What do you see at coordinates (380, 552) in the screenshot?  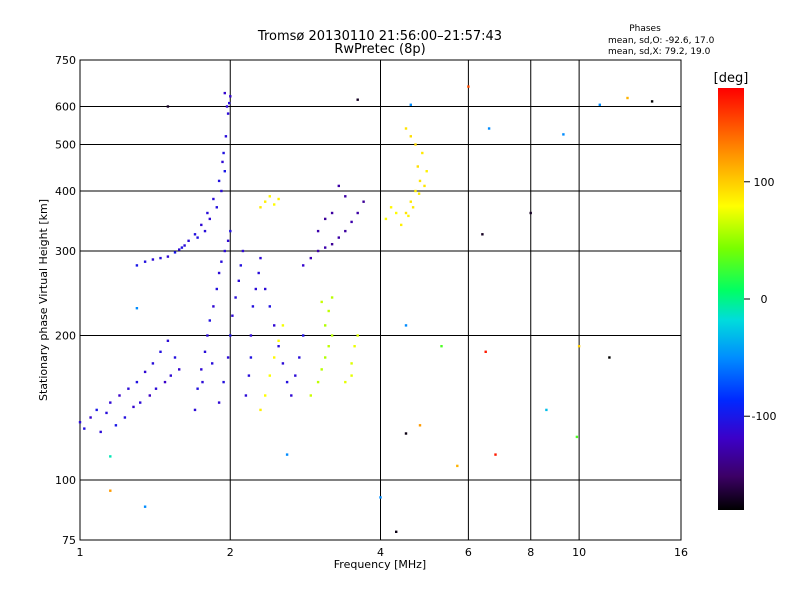 I see `x-tick-label: 4` at bounding box center [380, 552].